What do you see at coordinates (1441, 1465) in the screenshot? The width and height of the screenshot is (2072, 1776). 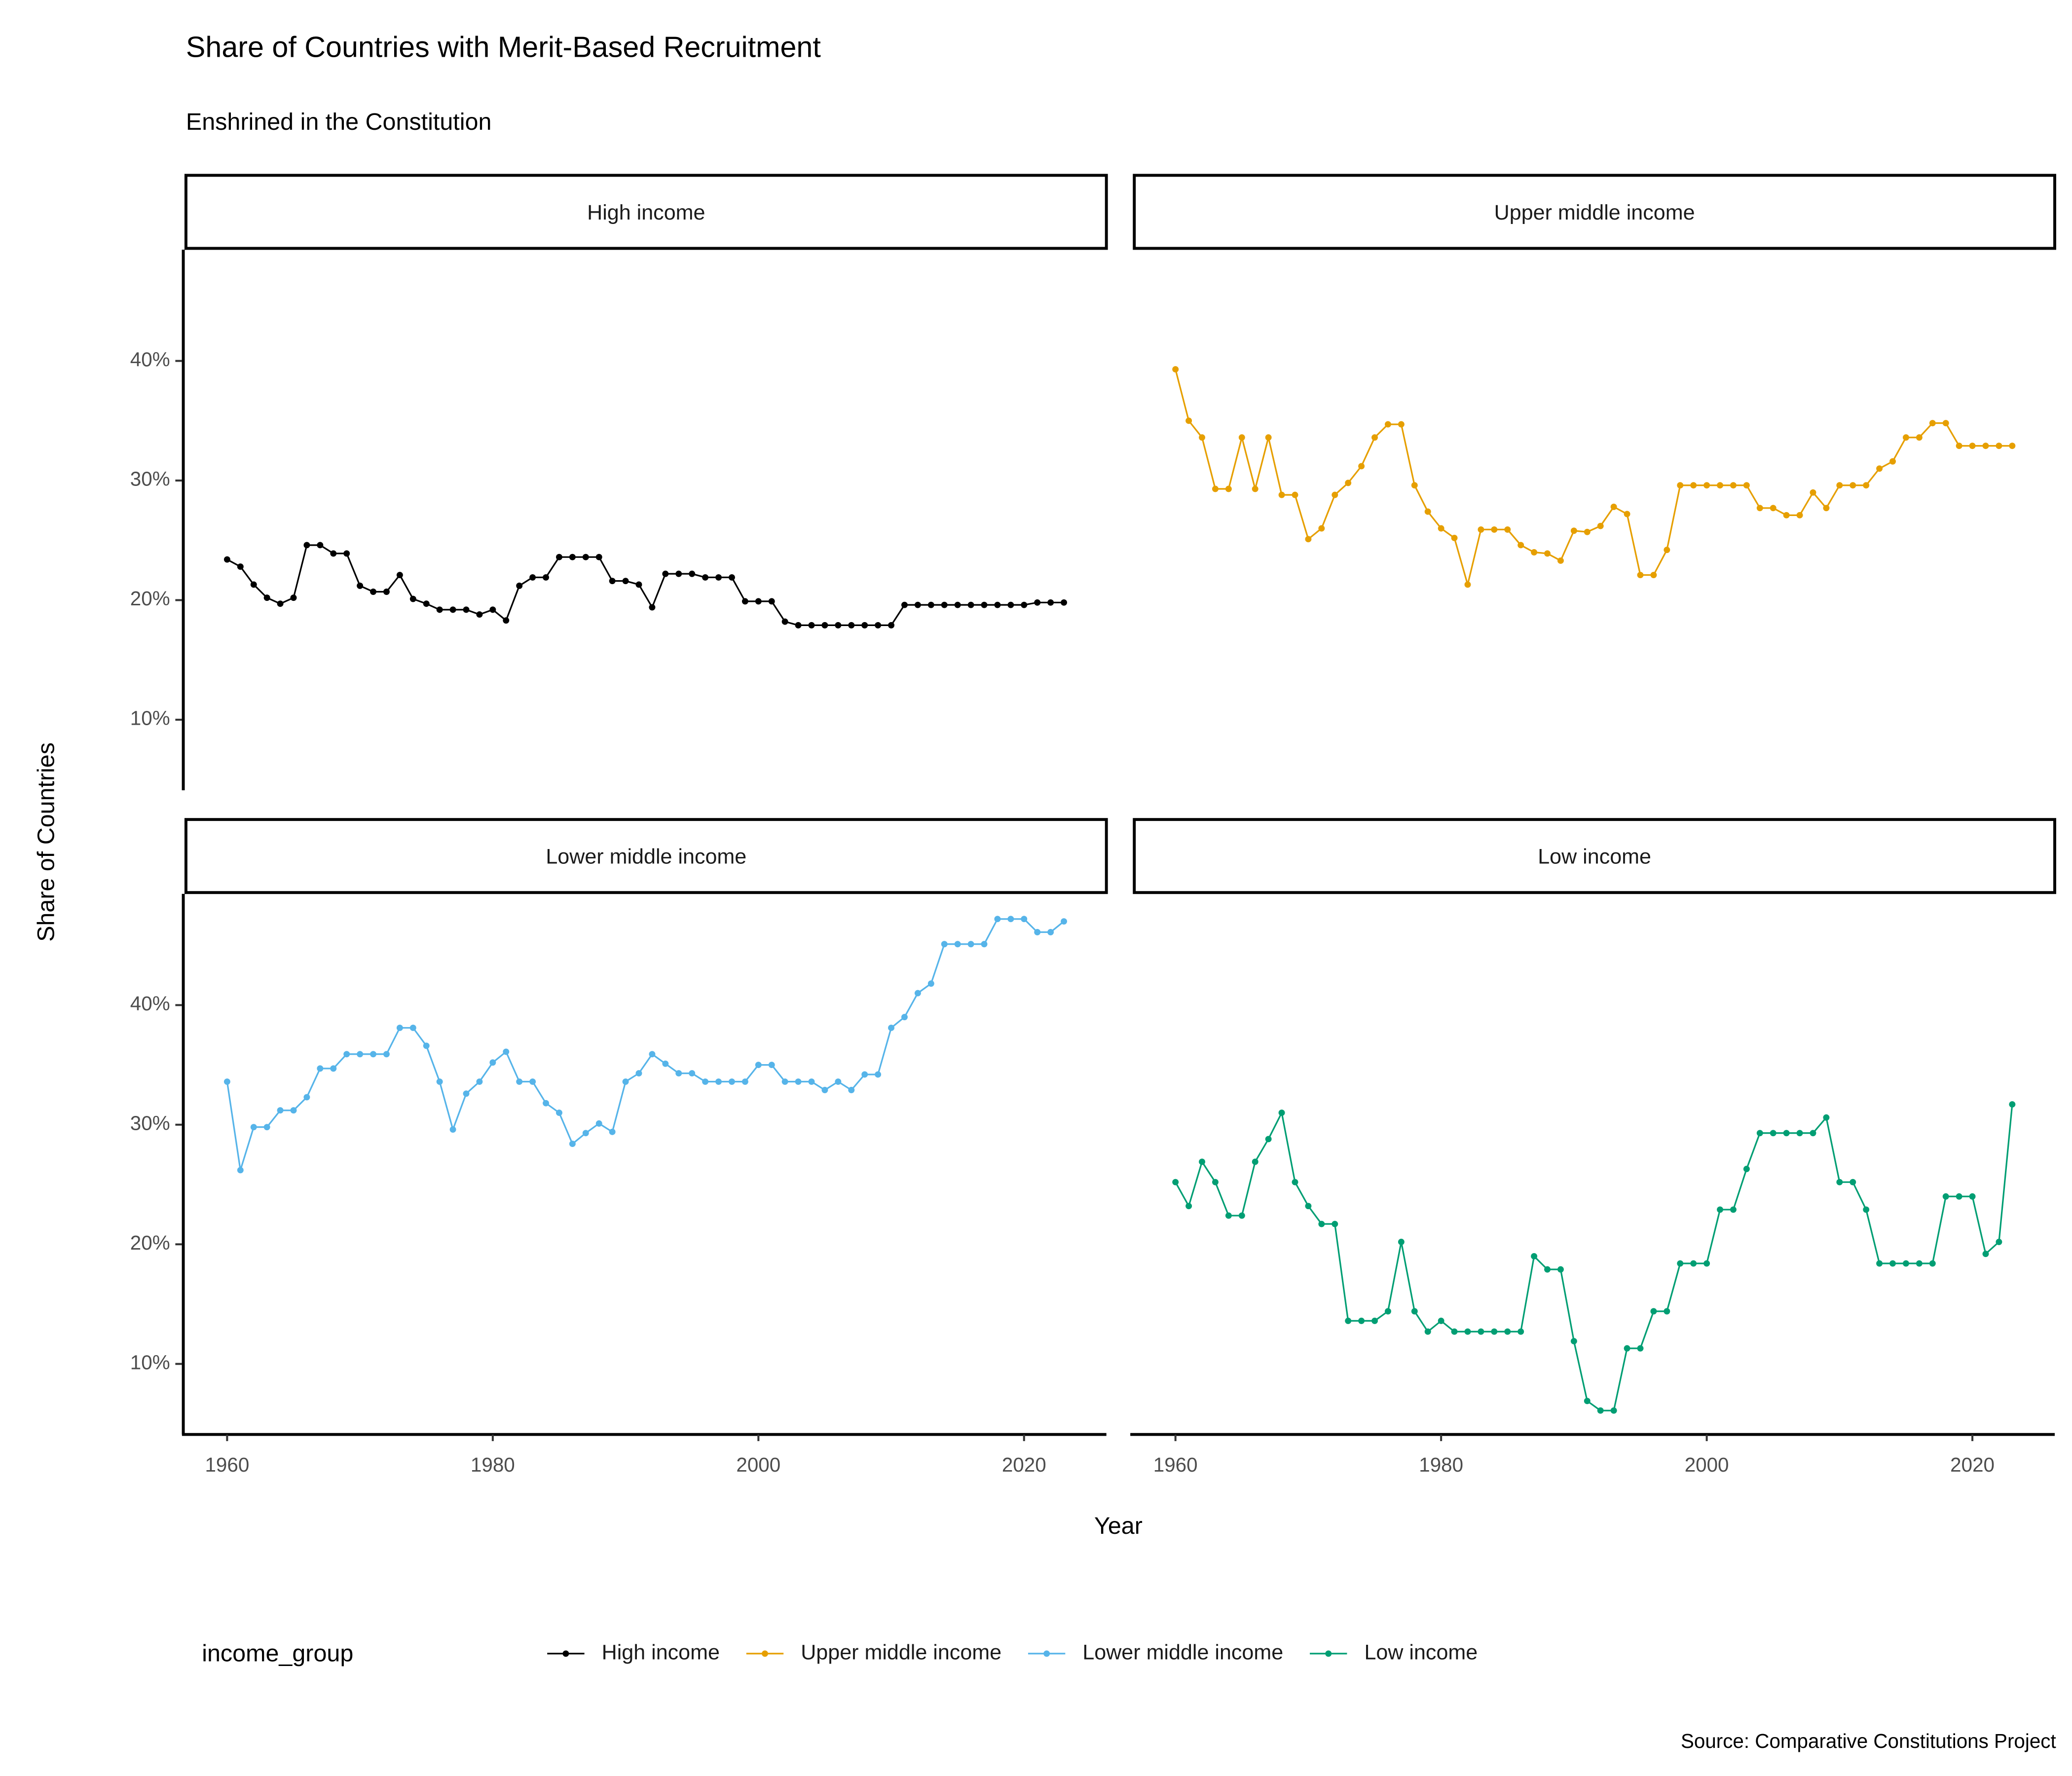 I see `x-tick-label: 1980` at bounding box center [1441, 1465].